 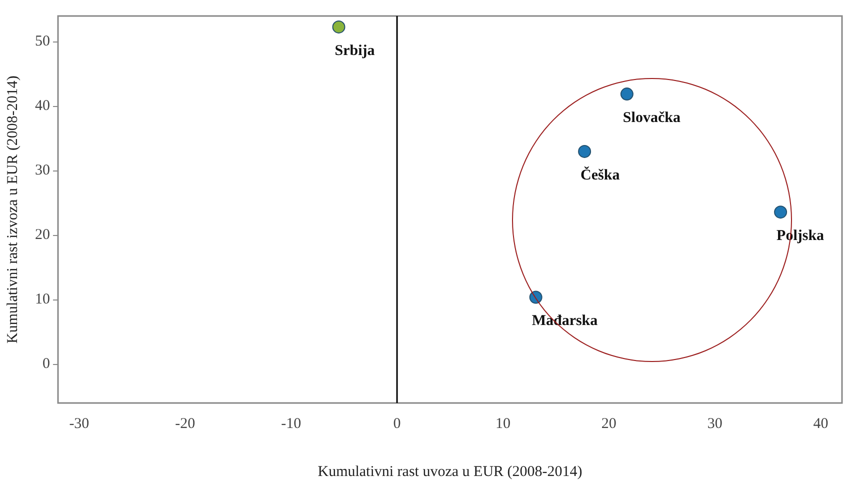 What do you see at coordinates (502, 424) in the screenshot?
I see `x-tick-label: 10` at bounding box center [502, 424].